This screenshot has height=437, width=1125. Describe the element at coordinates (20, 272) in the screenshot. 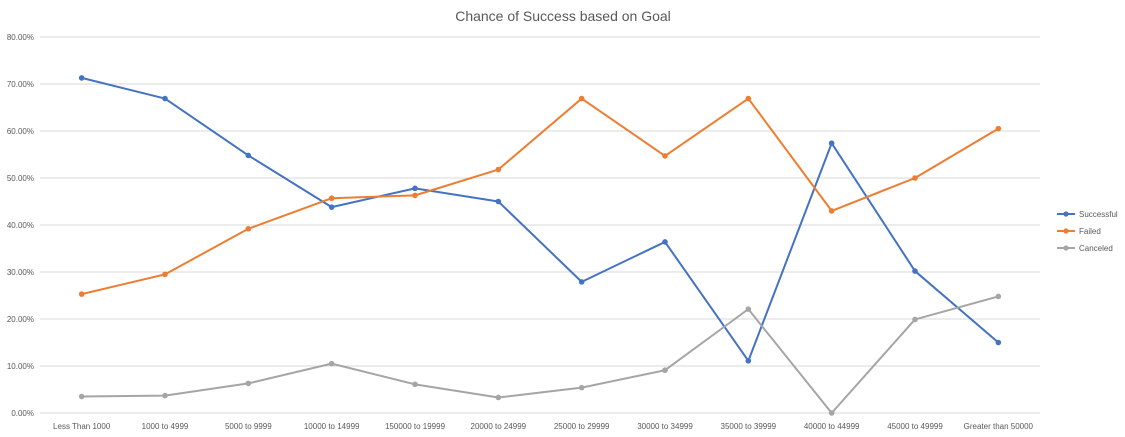

I see `y-tick-label: 30.00%` at that location.